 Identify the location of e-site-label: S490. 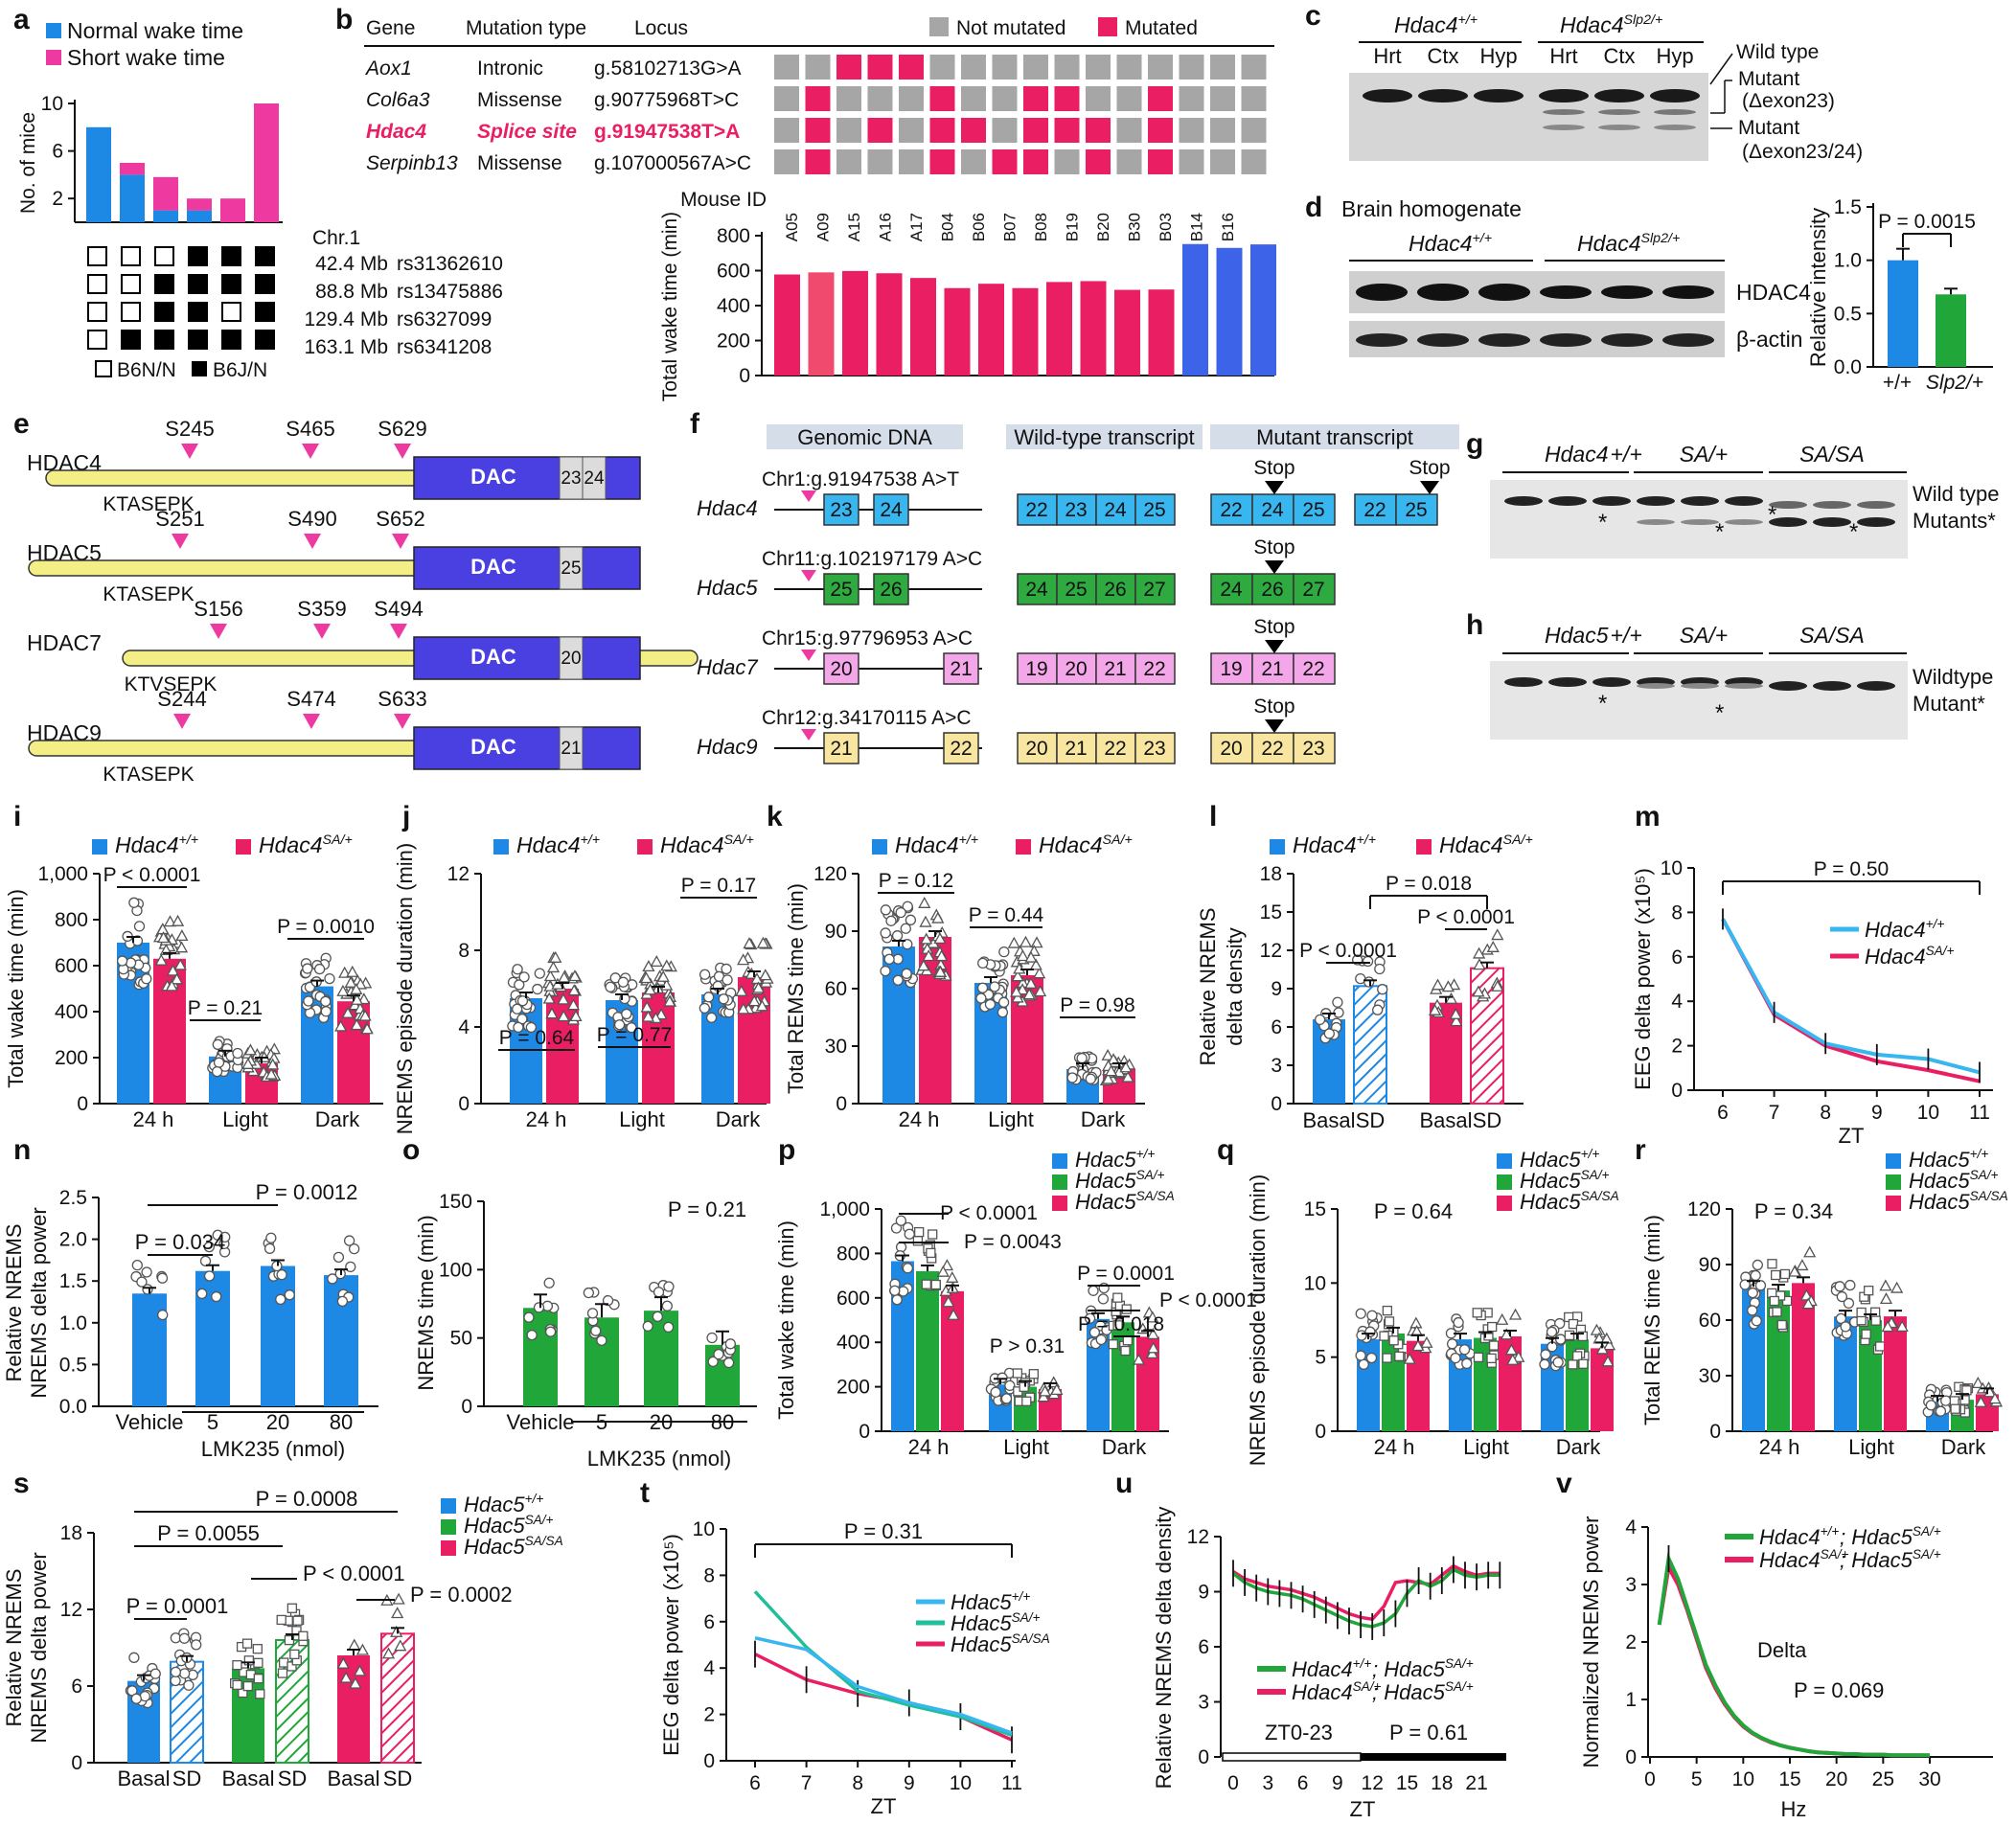
(311, 519).